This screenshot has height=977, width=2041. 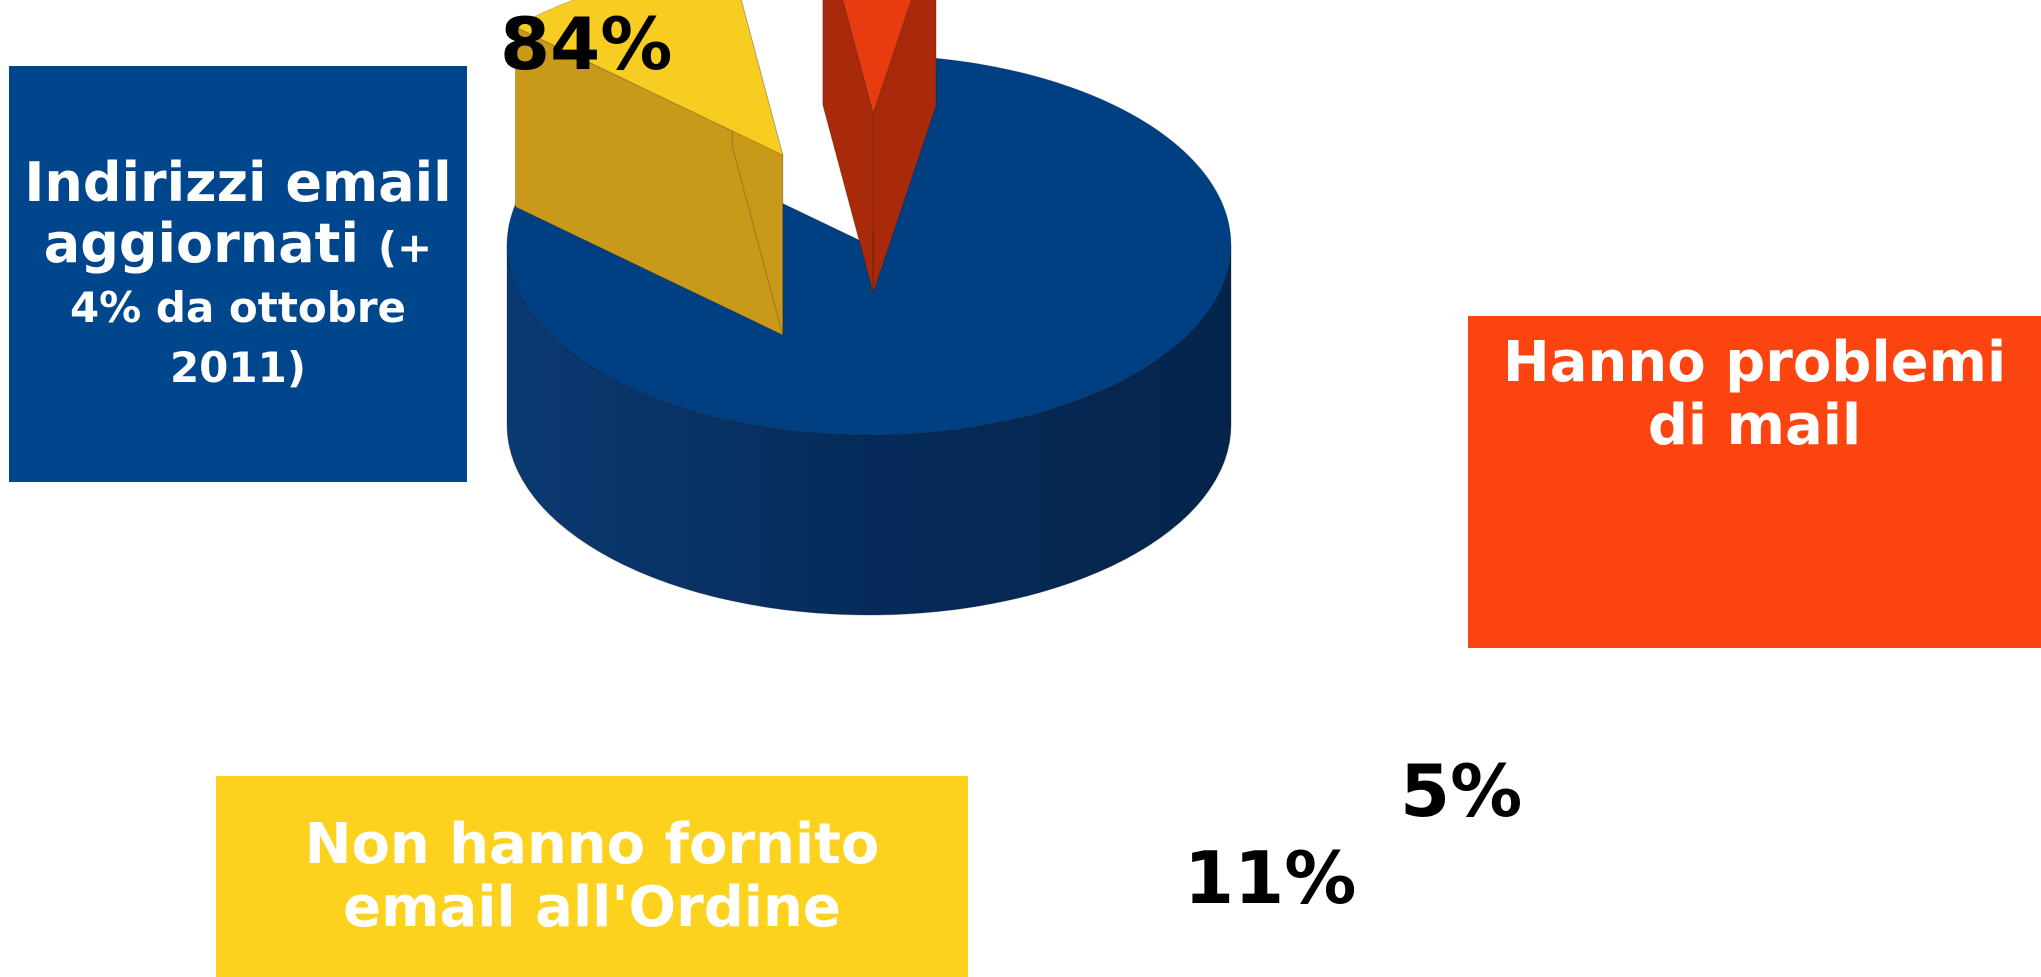 What do you see at coordinates (1270, 878) in the screenshot?
I see `data-label-11: 11%` at bounding box center [1270, 878].